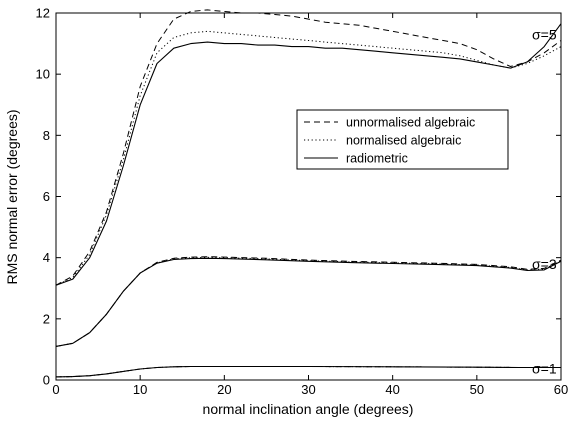  Describe the element at coordinates (43, 13) in the screenshot. I see `y-tick-label: 12` at that location.